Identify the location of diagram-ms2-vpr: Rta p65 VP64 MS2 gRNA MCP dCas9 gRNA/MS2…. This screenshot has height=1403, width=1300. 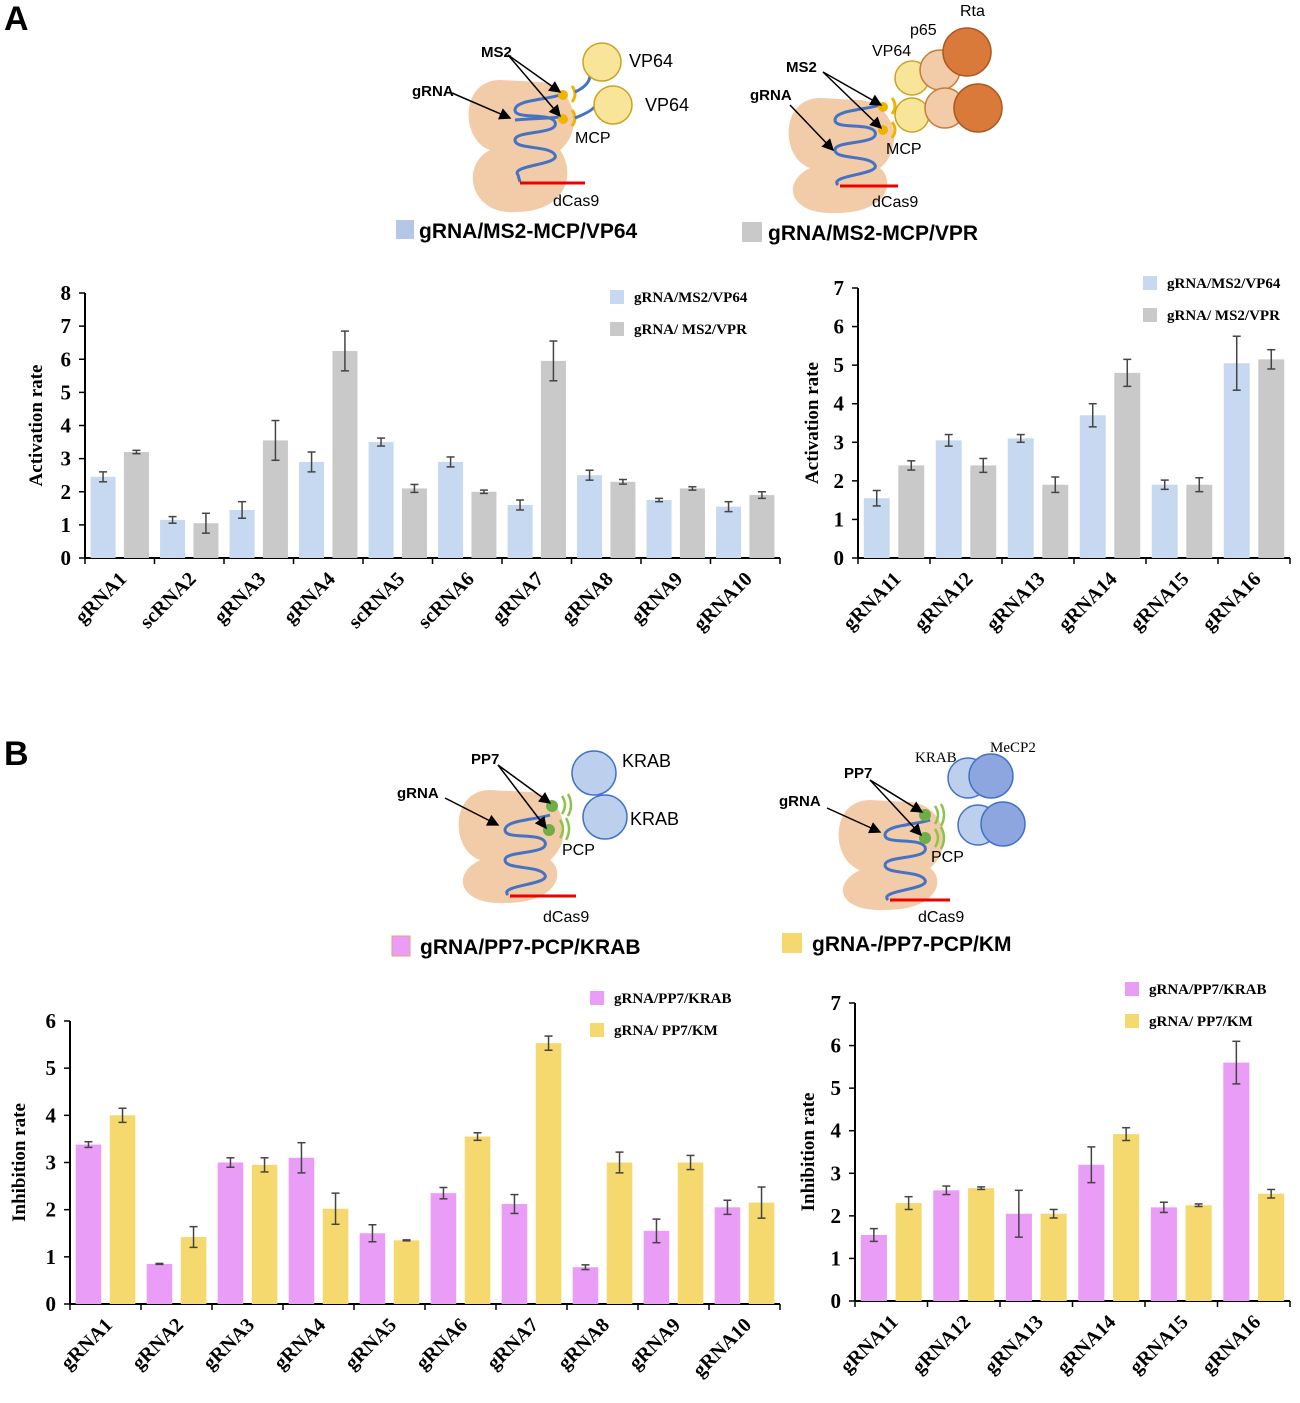
(872, 124).